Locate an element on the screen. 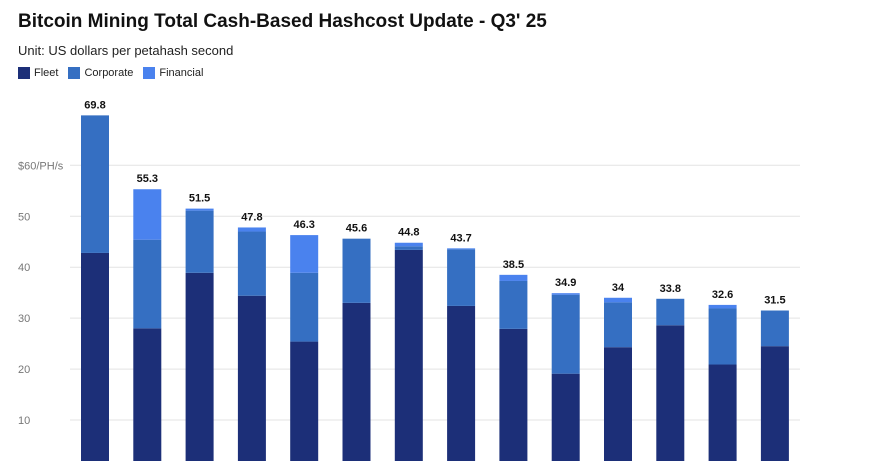 This screenshot has height=461, width=876. legend-label-fleet: Fleet is located at coordinates (46, 73).